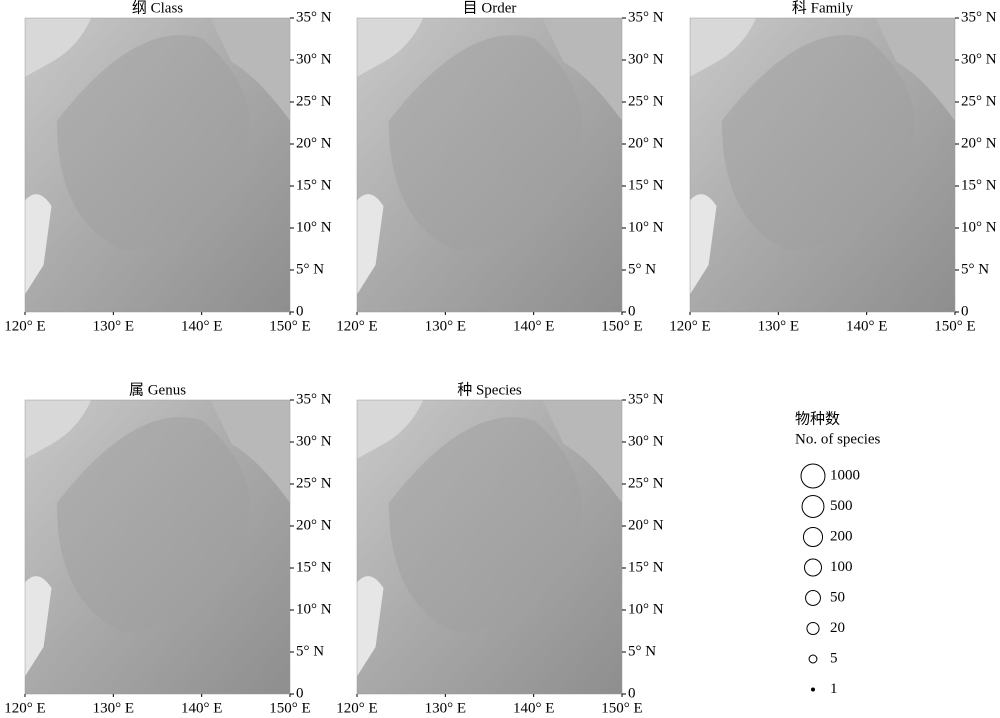  Describe the element at coordinates (841, 536) in the screenshot. I see `legend-label: 200` at that location.